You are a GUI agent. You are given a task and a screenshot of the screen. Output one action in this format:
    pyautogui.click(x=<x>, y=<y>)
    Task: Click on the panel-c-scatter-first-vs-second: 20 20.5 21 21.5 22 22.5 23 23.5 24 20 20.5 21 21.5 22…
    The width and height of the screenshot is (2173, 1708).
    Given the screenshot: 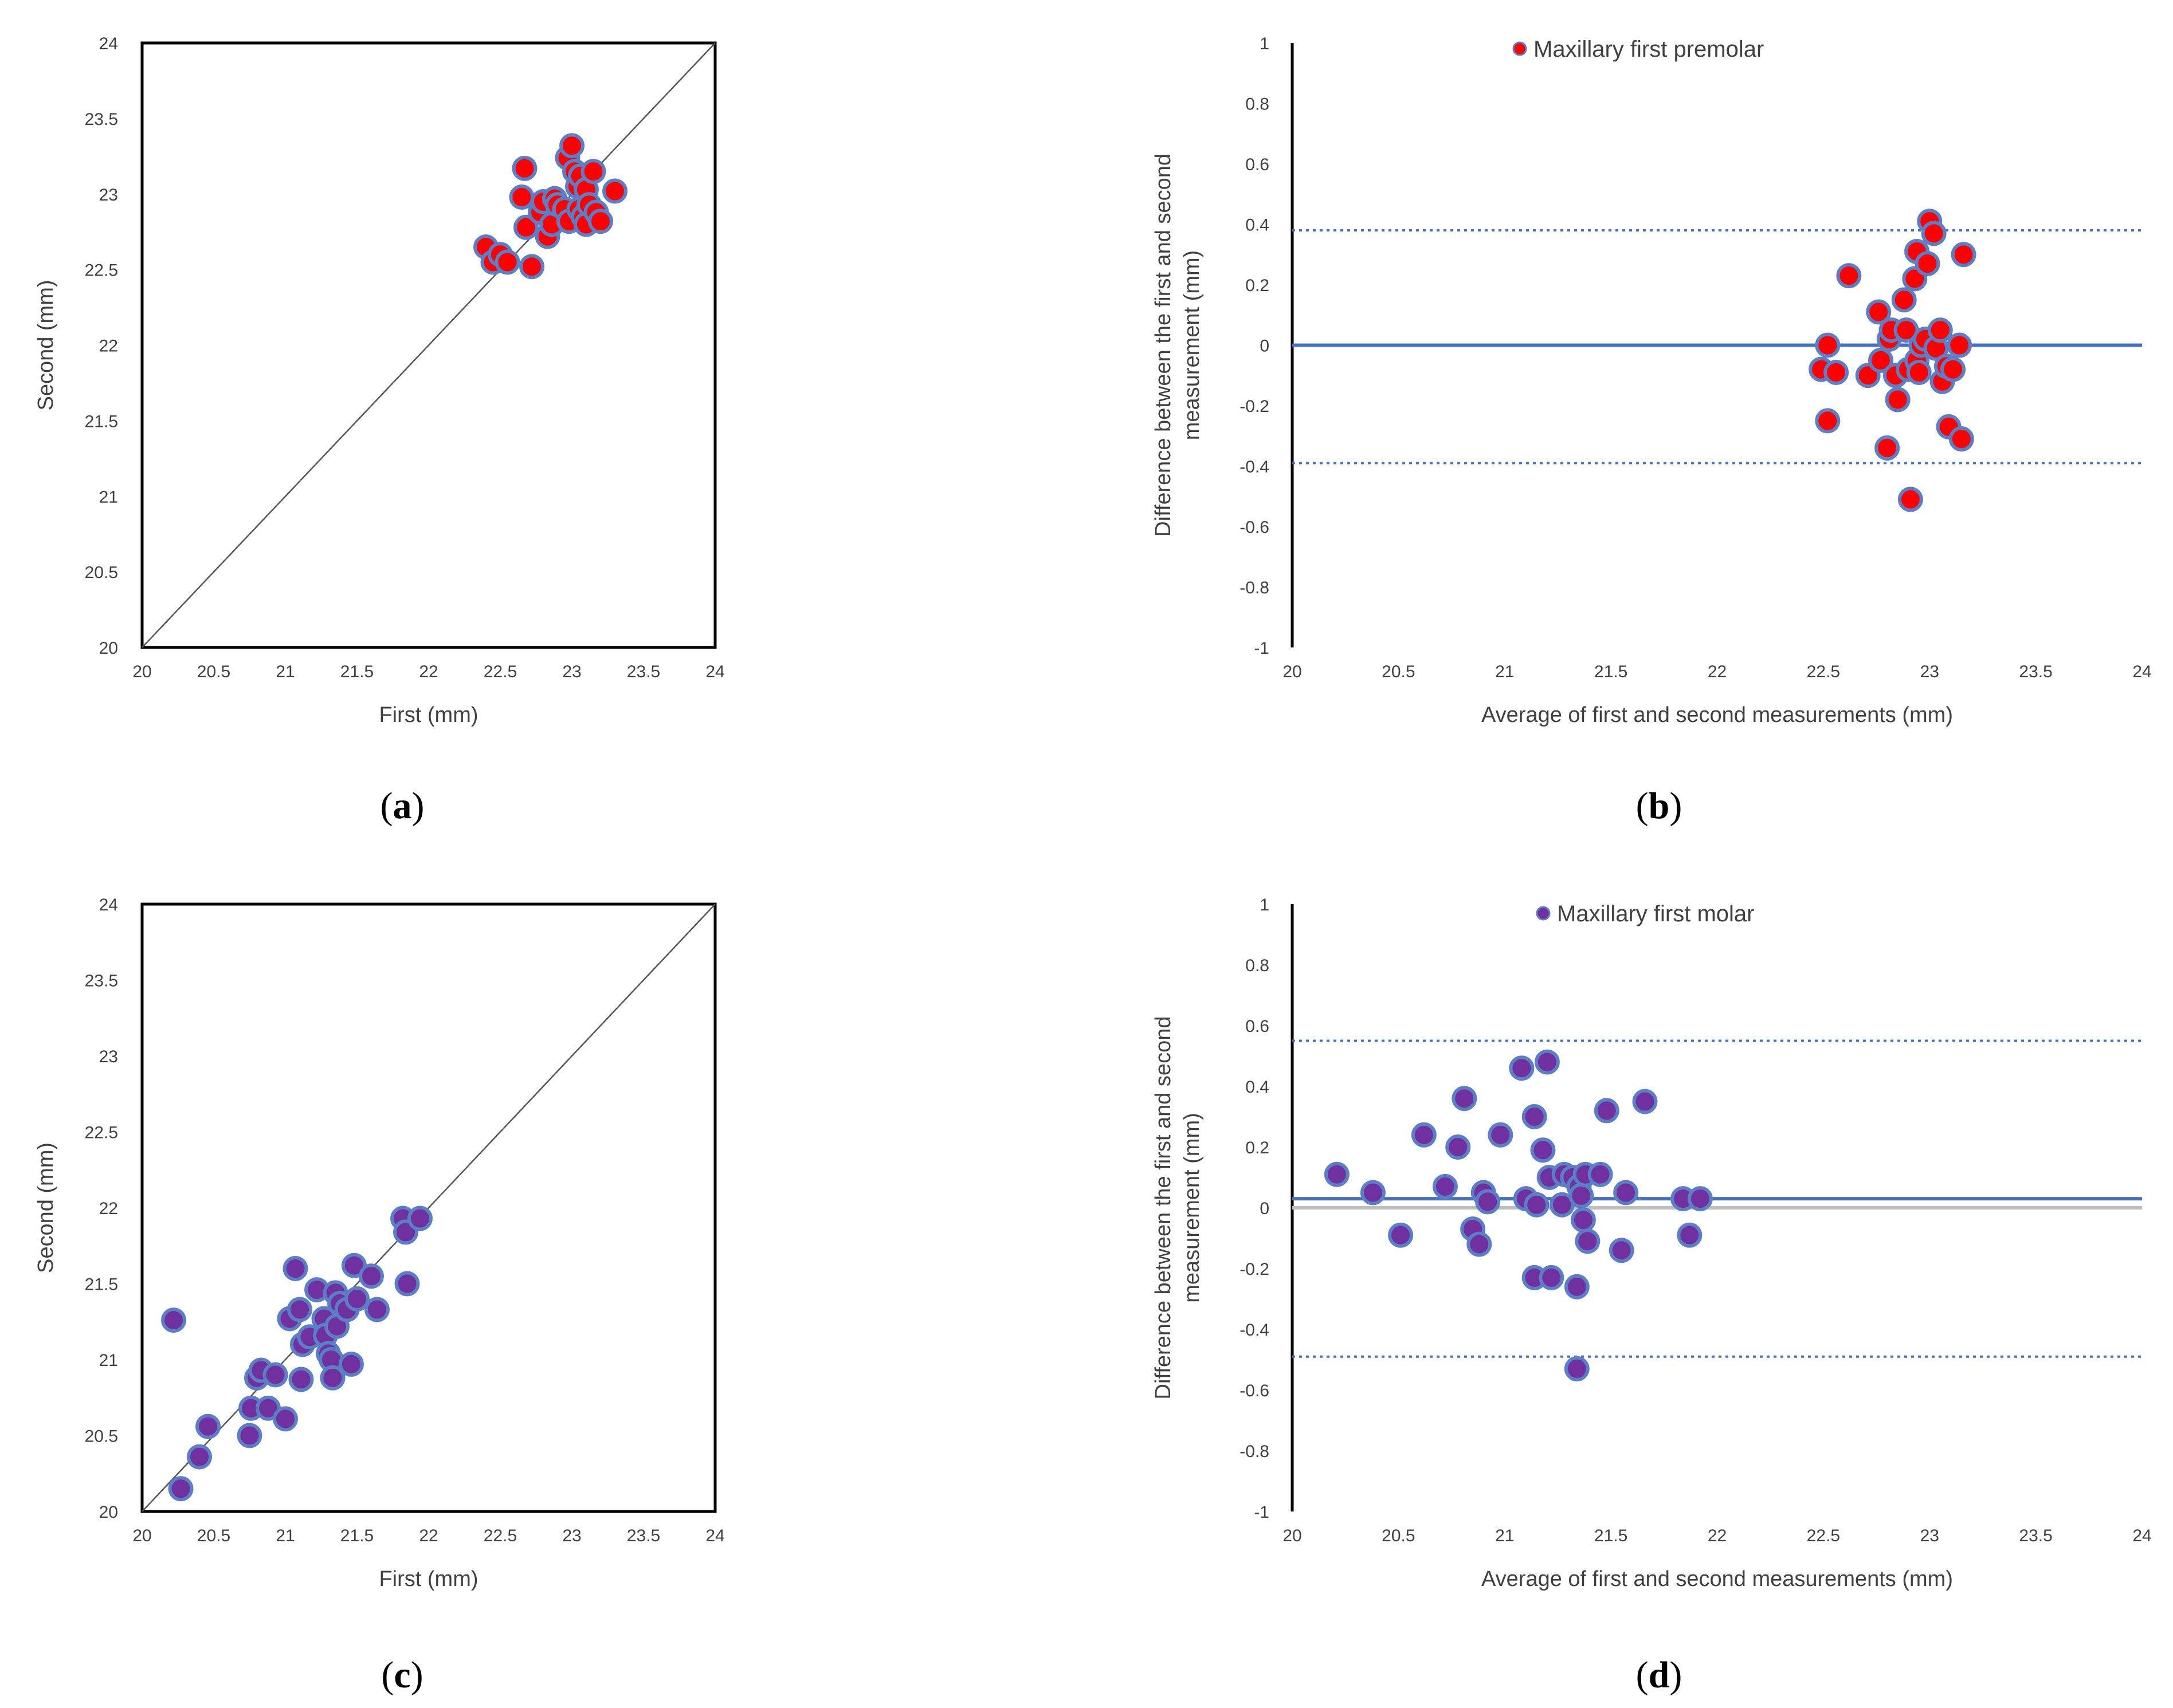 What is the action you would take?
    pyautogui.click(x=379, y=1243)
    